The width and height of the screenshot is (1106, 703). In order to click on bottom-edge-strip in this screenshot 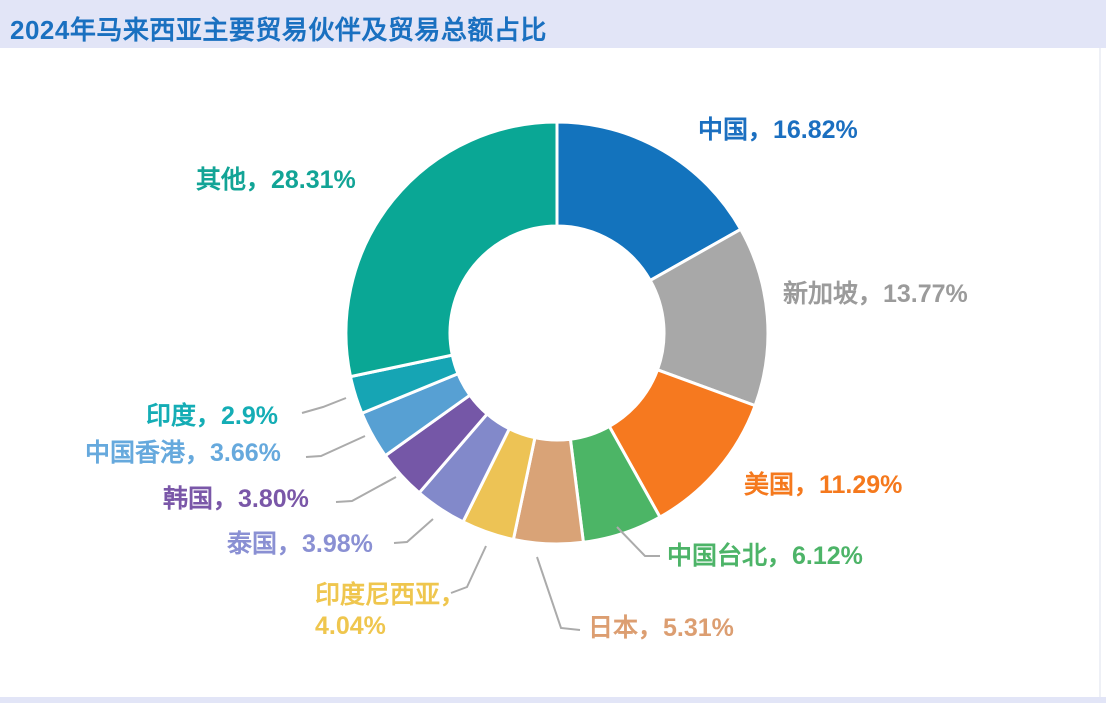, I will do `click(553, 700)`.